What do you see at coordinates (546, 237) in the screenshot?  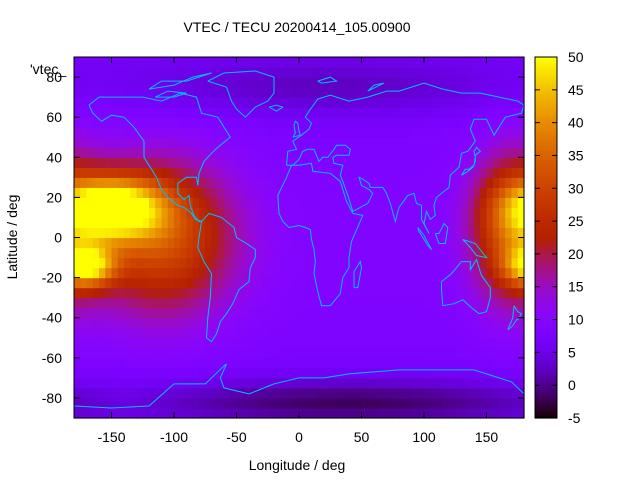 I see `colorbar` at bounding box center [546, 237].